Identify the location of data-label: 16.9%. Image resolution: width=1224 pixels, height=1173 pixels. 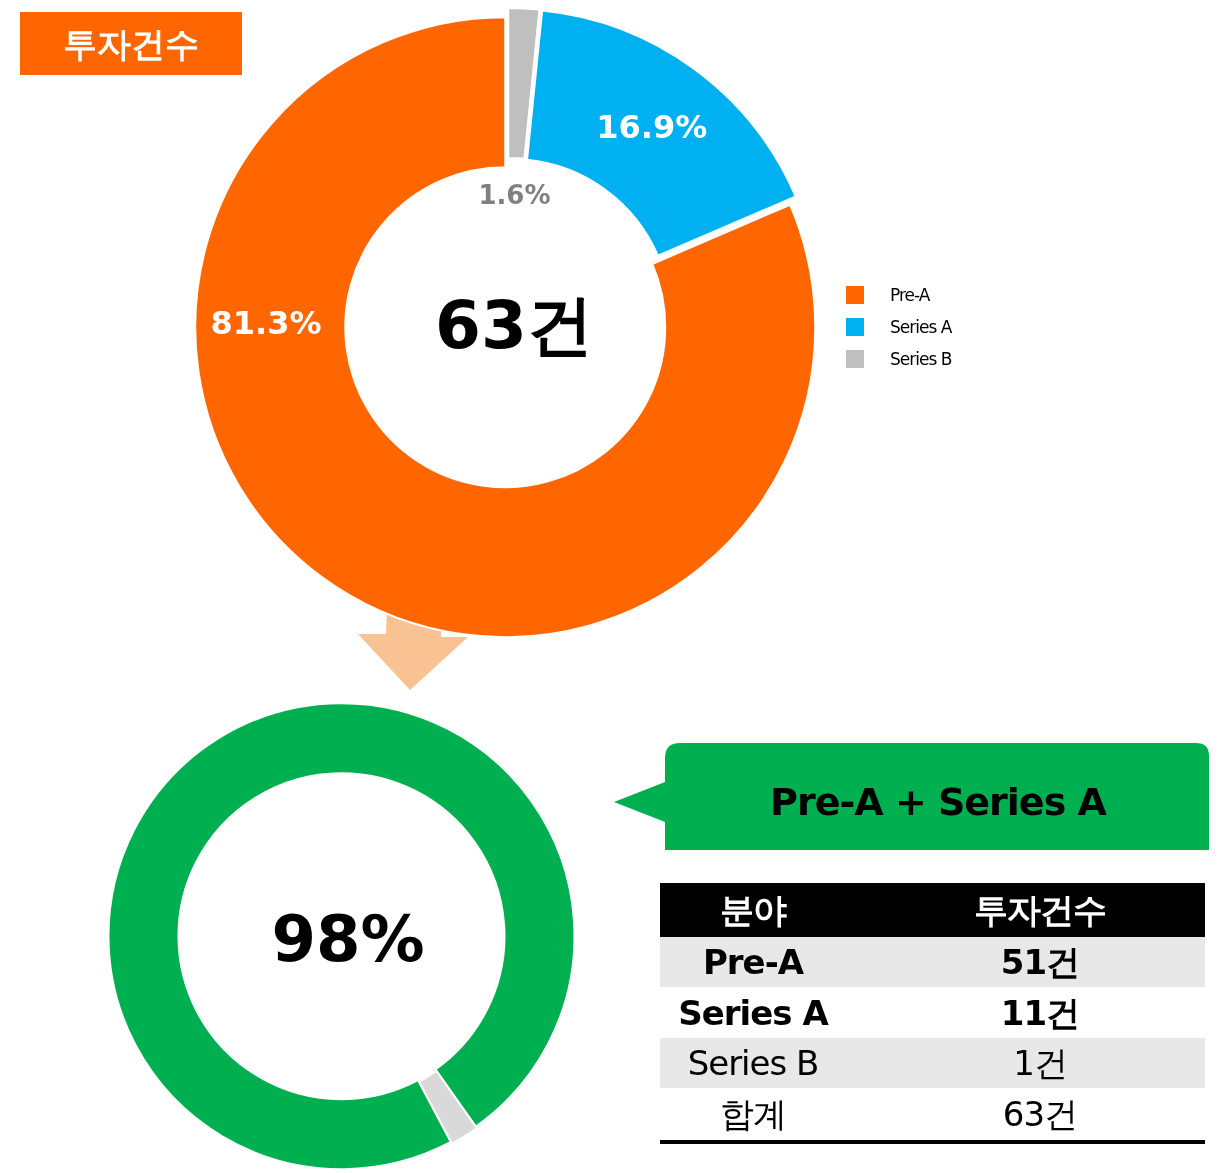
(652, 127).